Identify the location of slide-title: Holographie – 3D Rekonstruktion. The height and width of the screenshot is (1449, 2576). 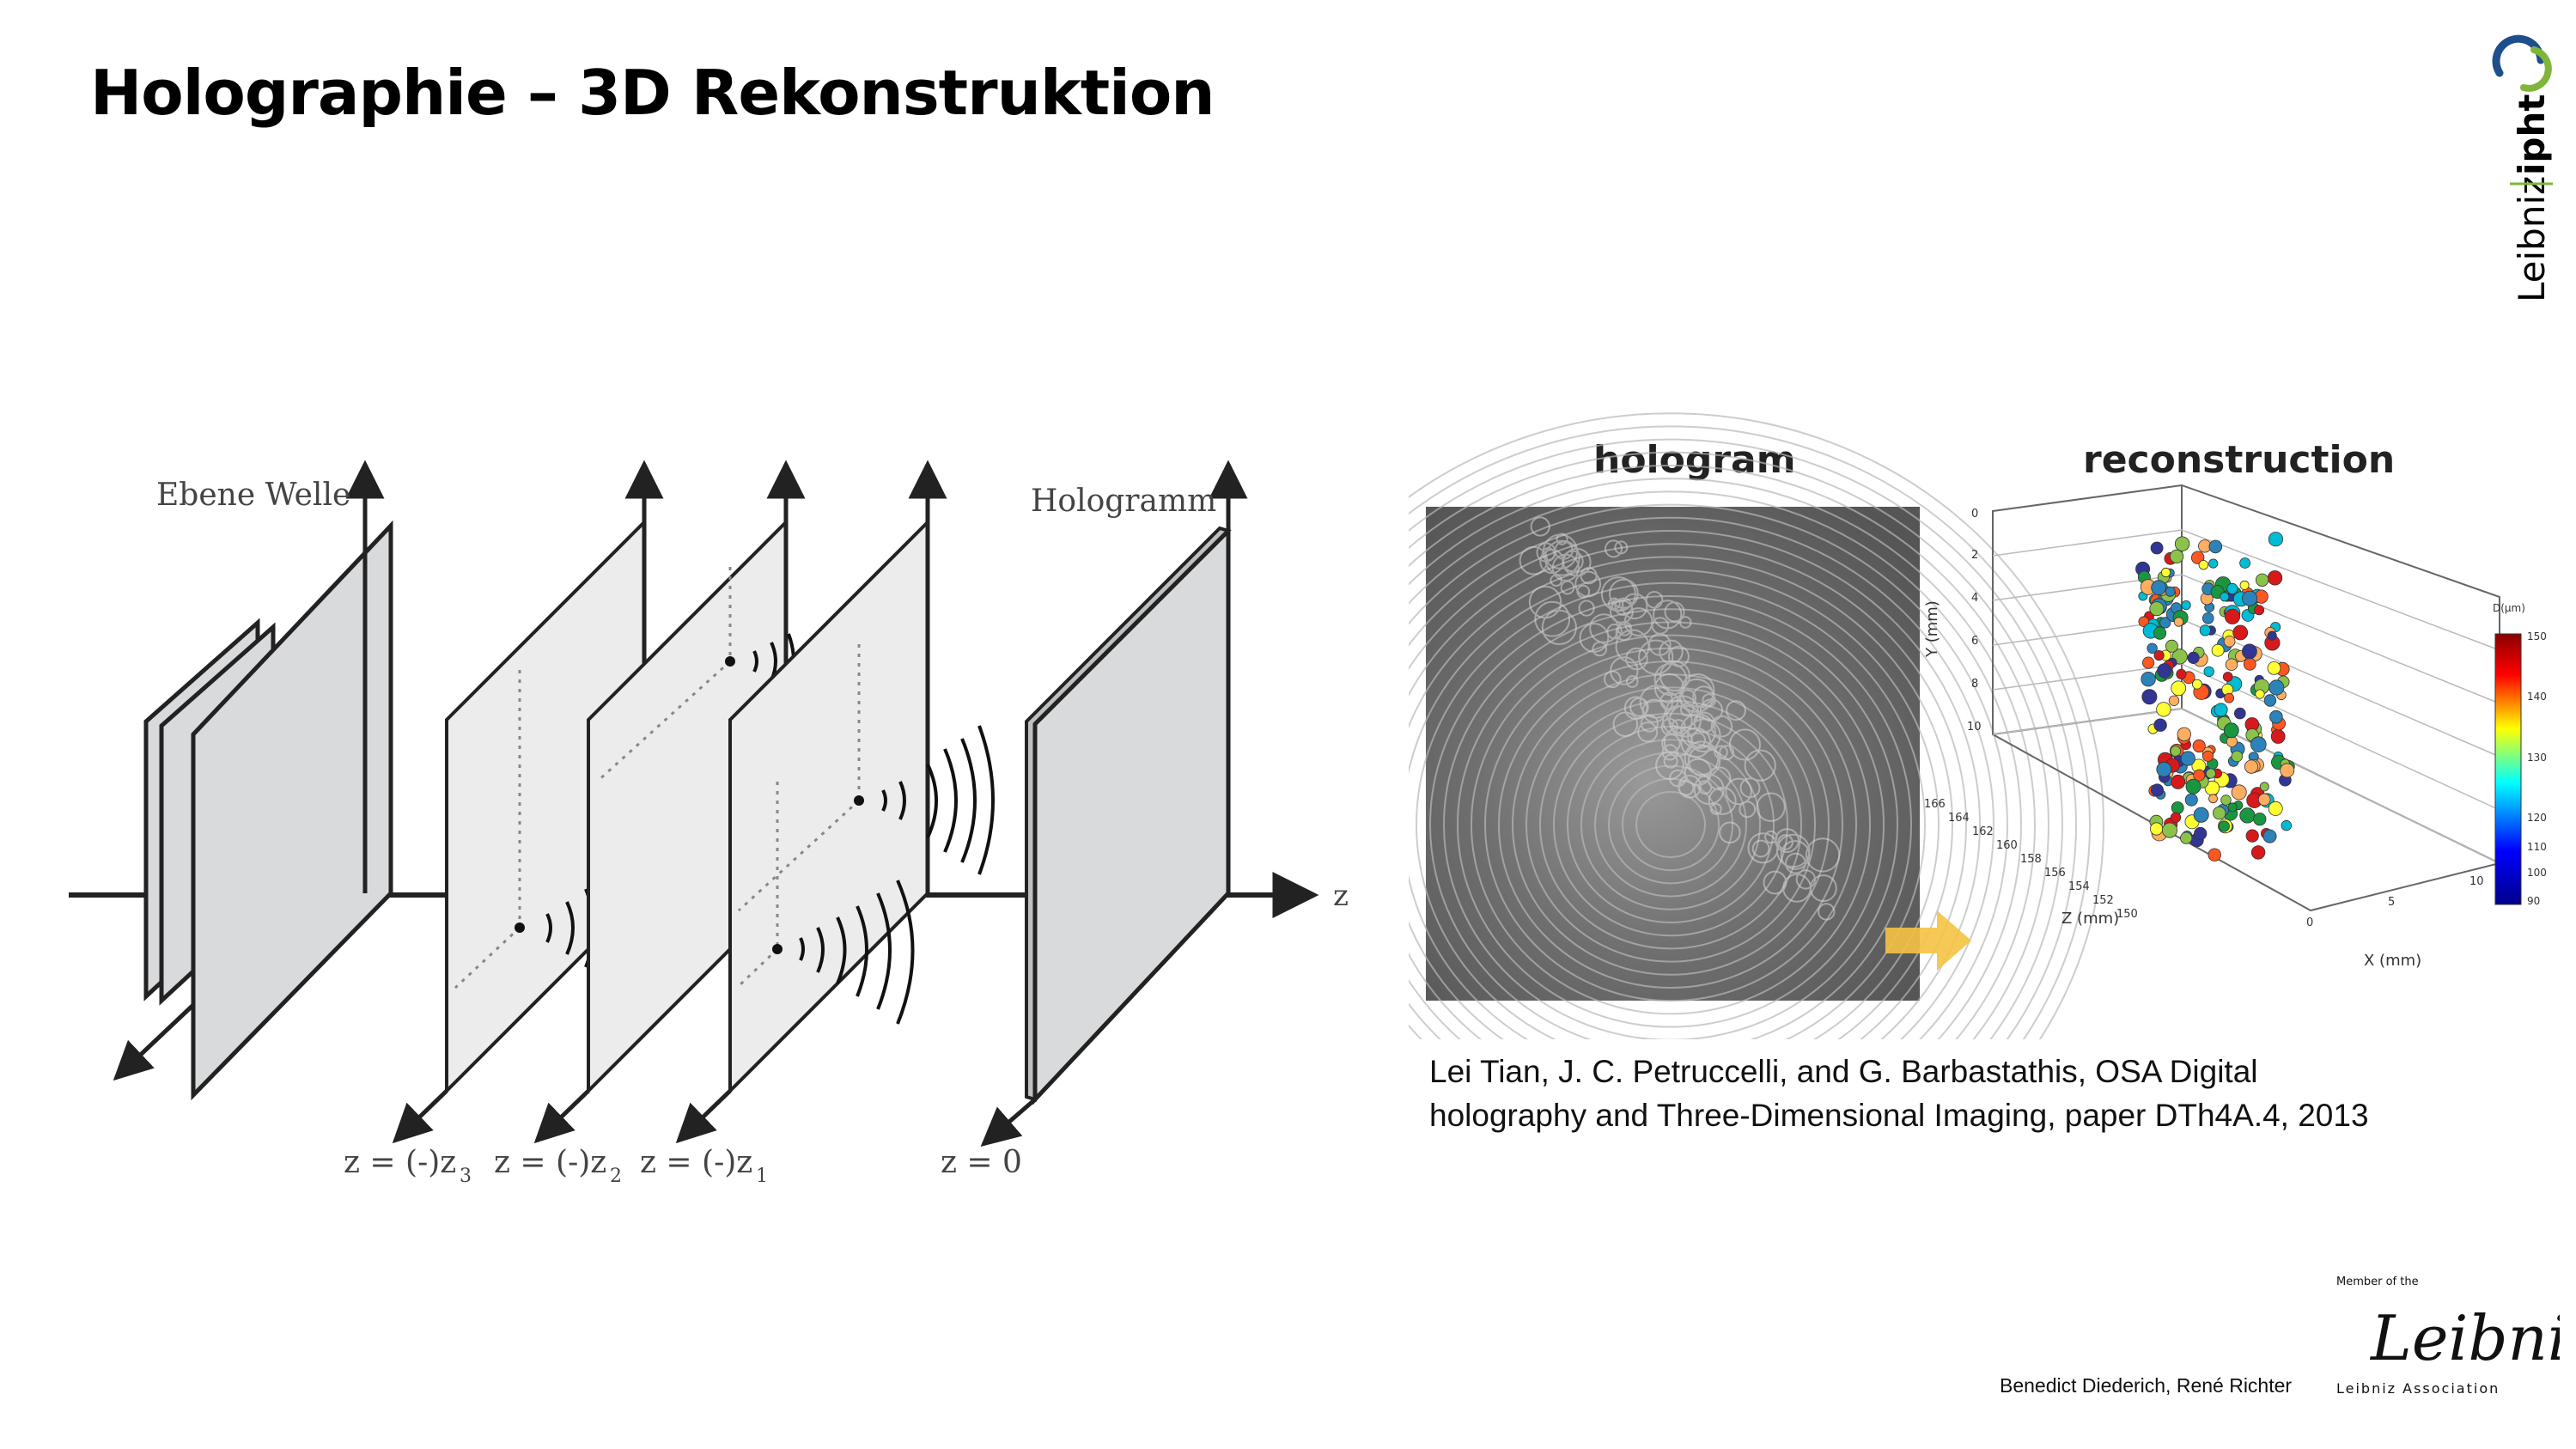
(652, 93).